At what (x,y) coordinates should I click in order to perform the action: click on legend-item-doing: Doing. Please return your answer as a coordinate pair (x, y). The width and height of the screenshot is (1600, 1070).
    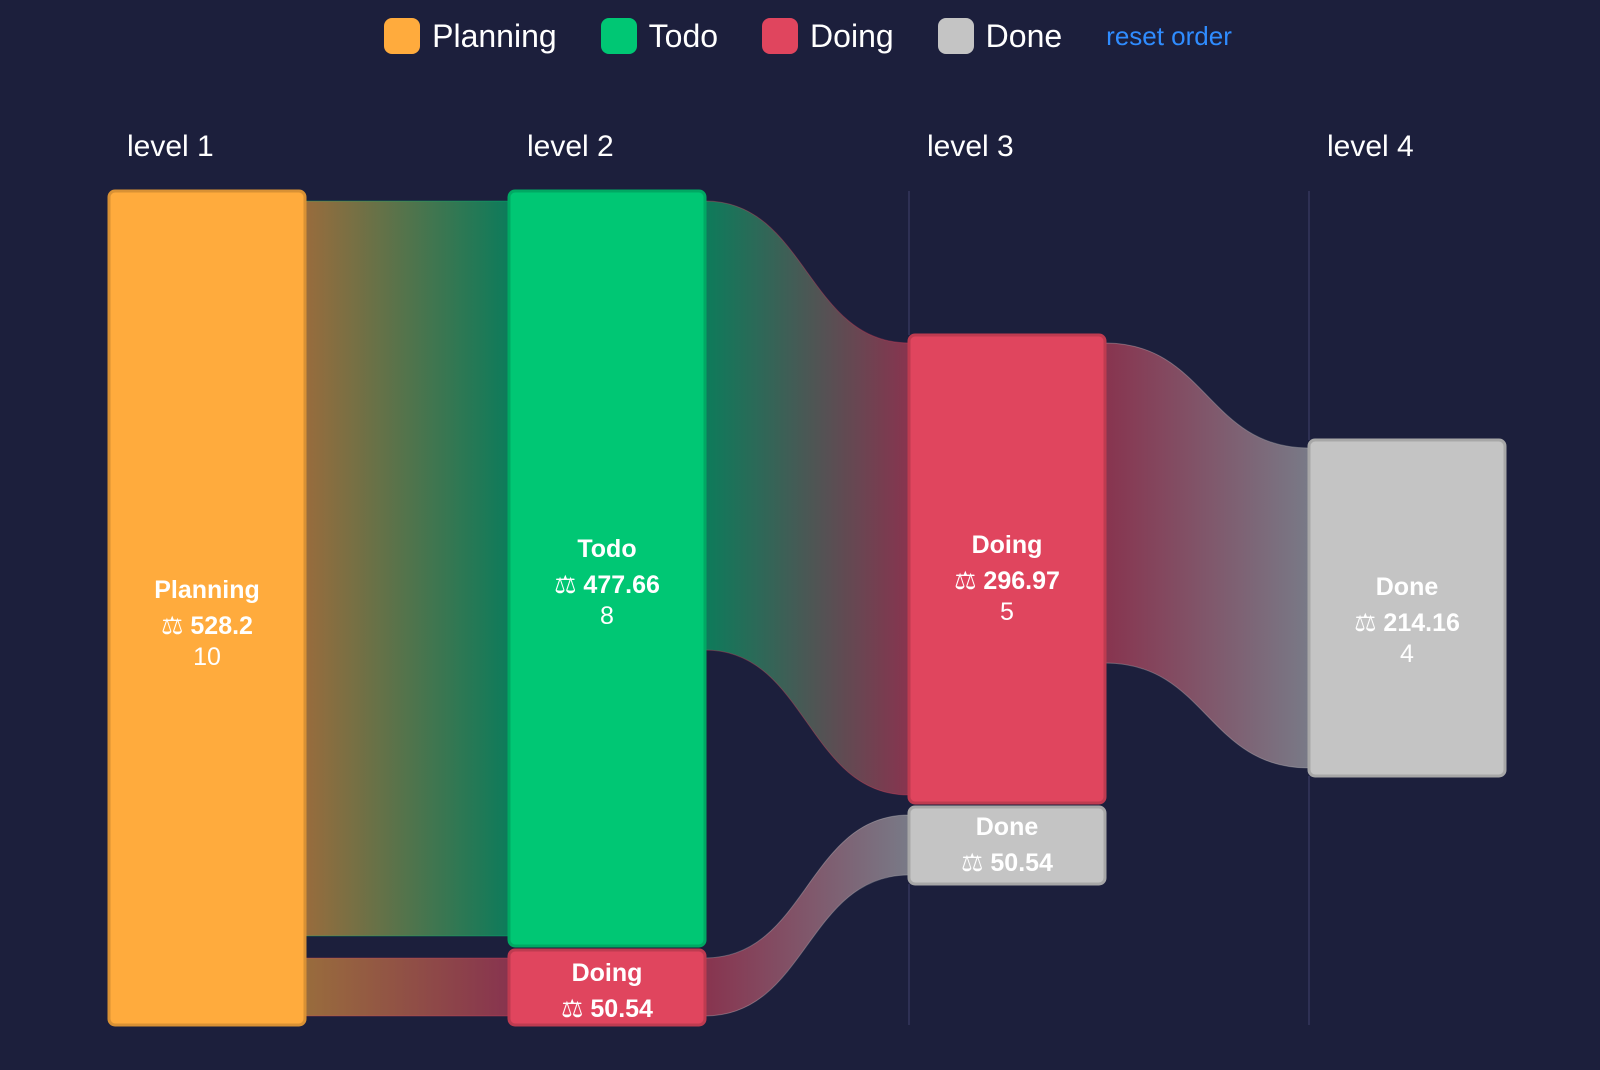
    Looking at the image, I should click on (828, 36).